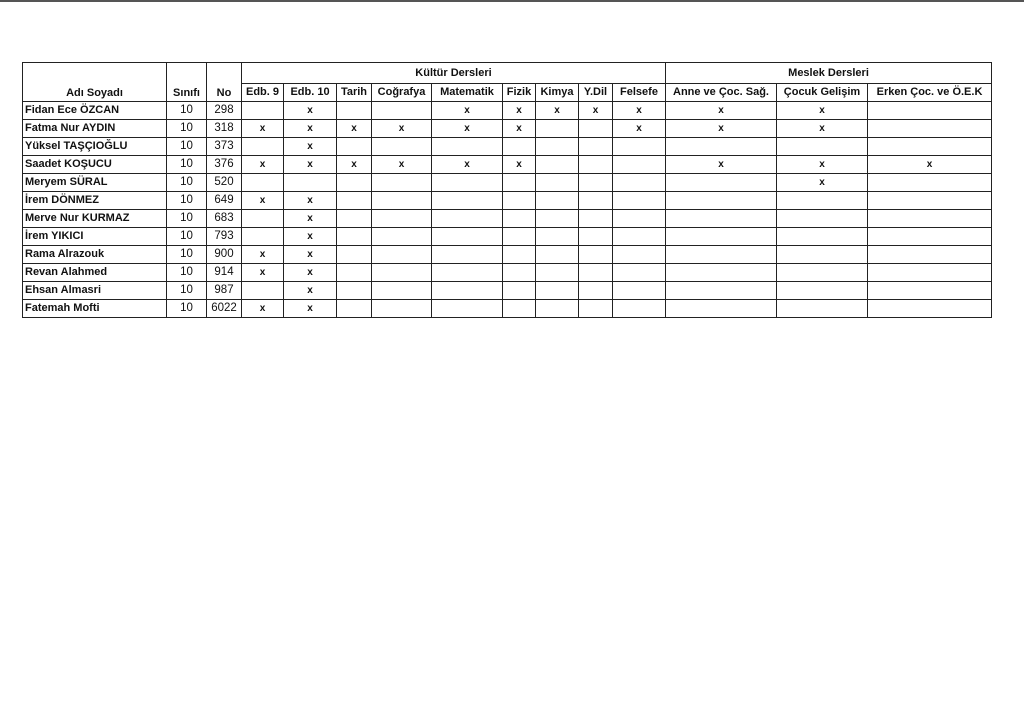  Describe the element at coordinates (224, 290) in the screenshot. I see `student-no: 987` at that location.